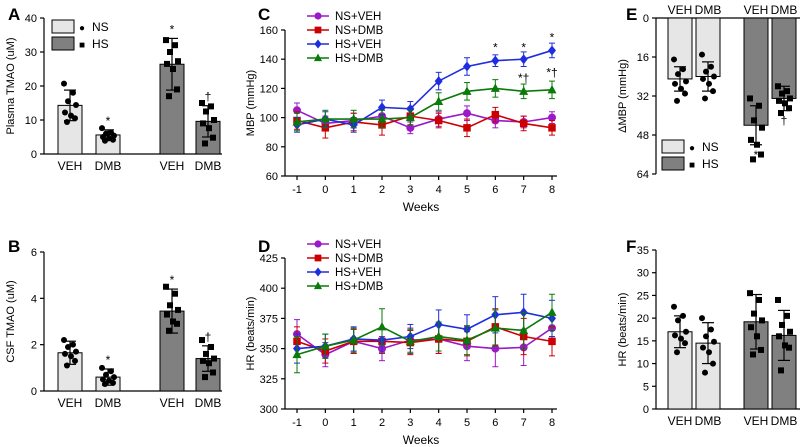 The height and width of the screenshot is (447, 809). Describe the element at coordinates (358, 17) in the screenshot. I see `legend-label: NS+VEH` at that location.